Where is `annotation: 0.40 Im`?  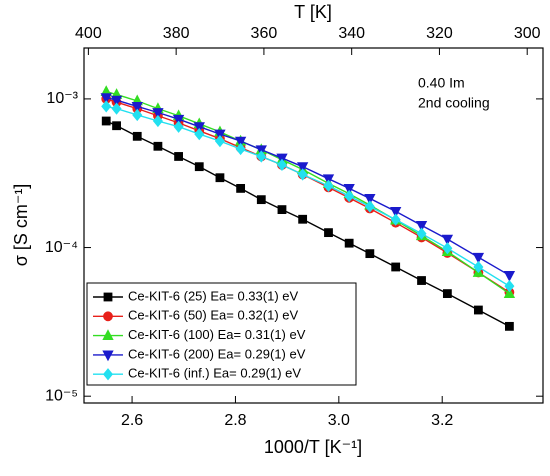
annotation: 0.40 Im is located at coordinates (441, 83).